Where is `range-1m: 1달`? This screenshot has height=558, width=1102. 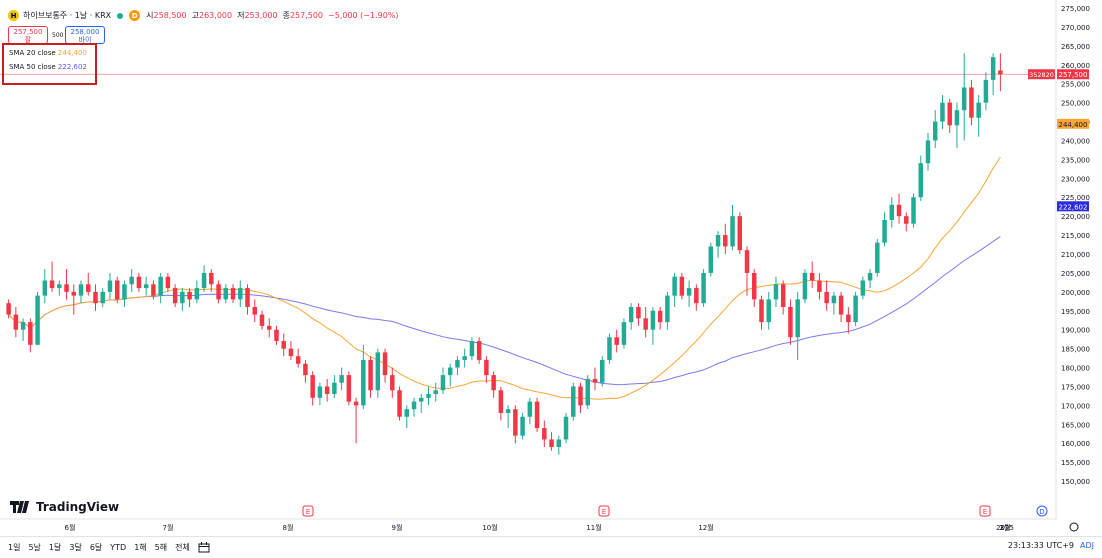
range-1m: 1달 is located at coordinates (55, 547).